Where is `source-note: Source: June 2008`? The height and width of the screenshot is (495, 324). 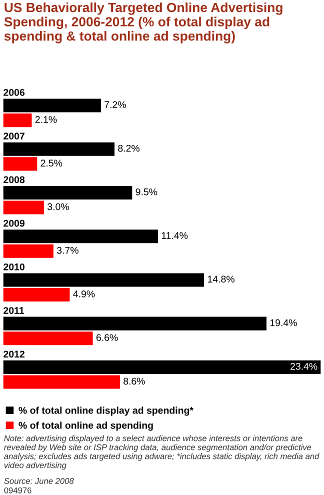
source-note: Source: June 2008 is located at coordinates (39, 481).